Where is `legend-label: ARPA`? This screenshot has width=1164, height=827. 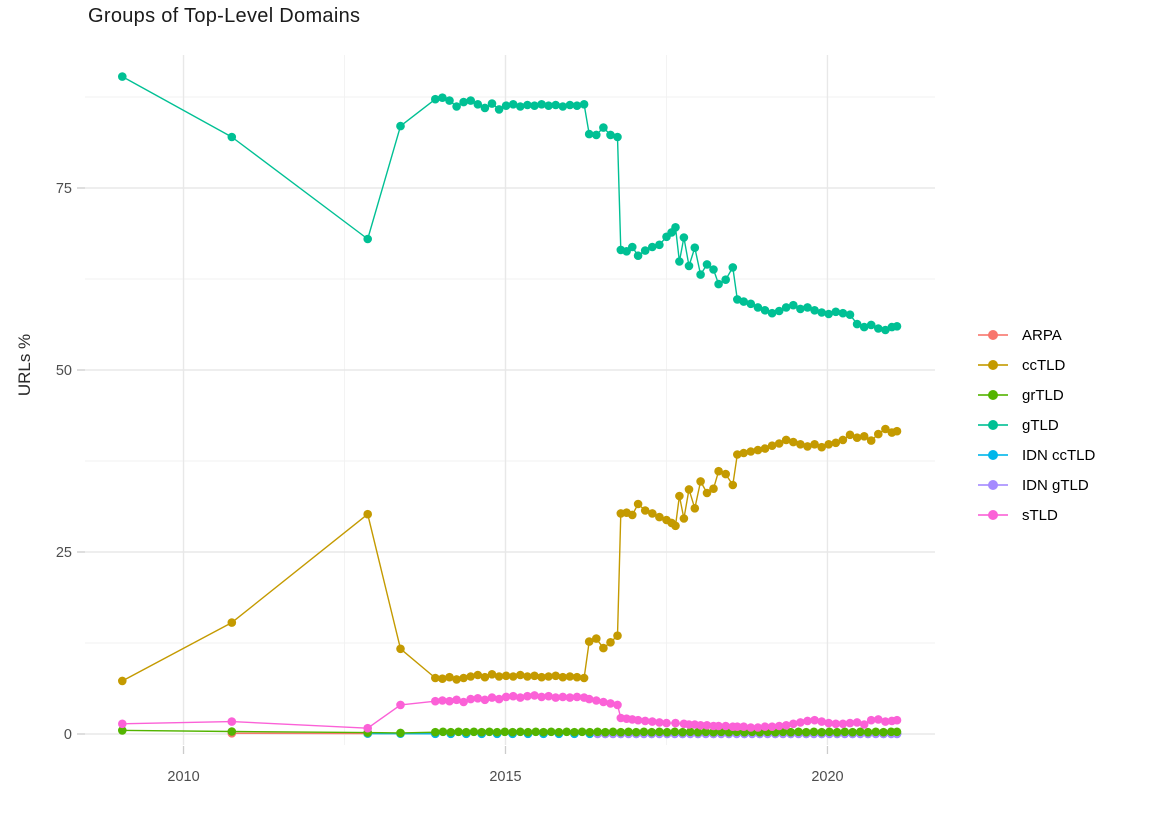
legend-label: ARPA is located at coordinates (1042, 335).